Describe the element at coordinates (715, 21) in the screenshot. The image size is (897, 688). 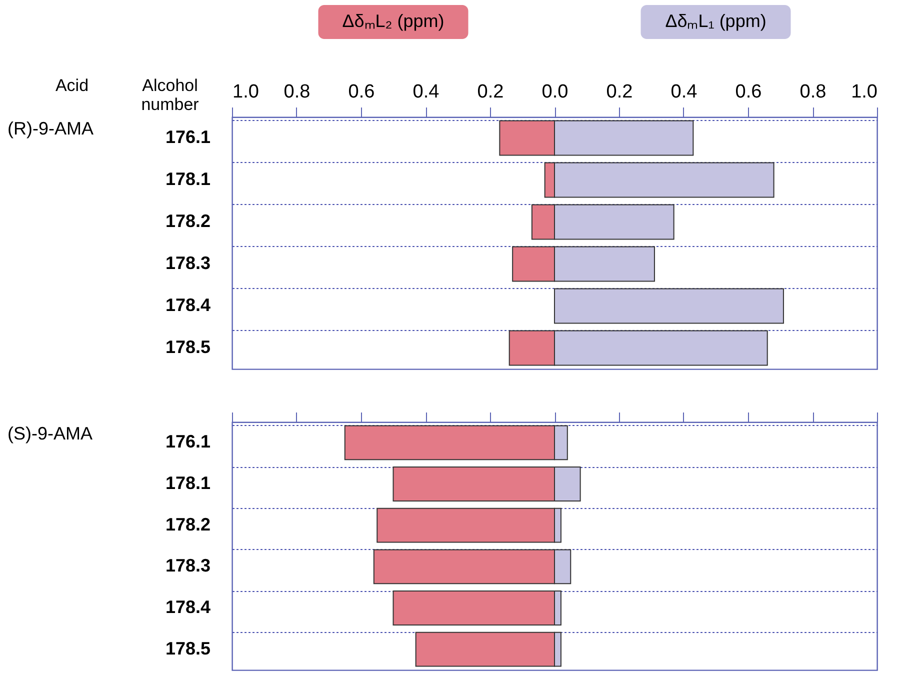
I see `text: ΔδₘL₁ (ppm)` at that location.